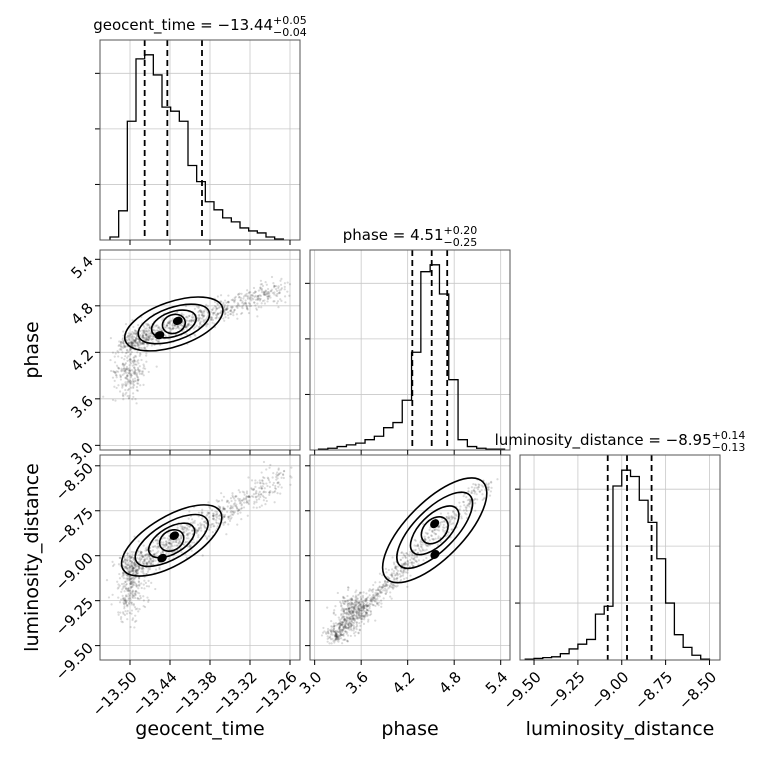  What do you see at coordinates (450, 683) in the screenshot?
I see `x-tick-label: 4.8` at bounding box center [450, 683].